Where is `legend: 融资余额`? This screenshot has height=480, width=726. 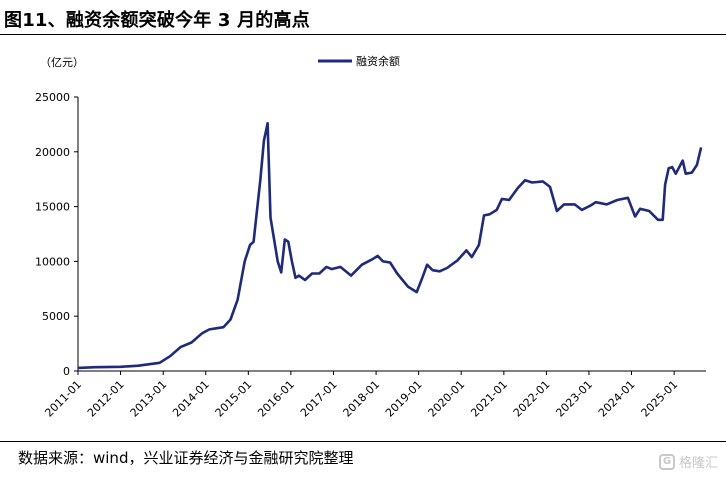
legend: 融资余额 is located at coordinates (359, 61).